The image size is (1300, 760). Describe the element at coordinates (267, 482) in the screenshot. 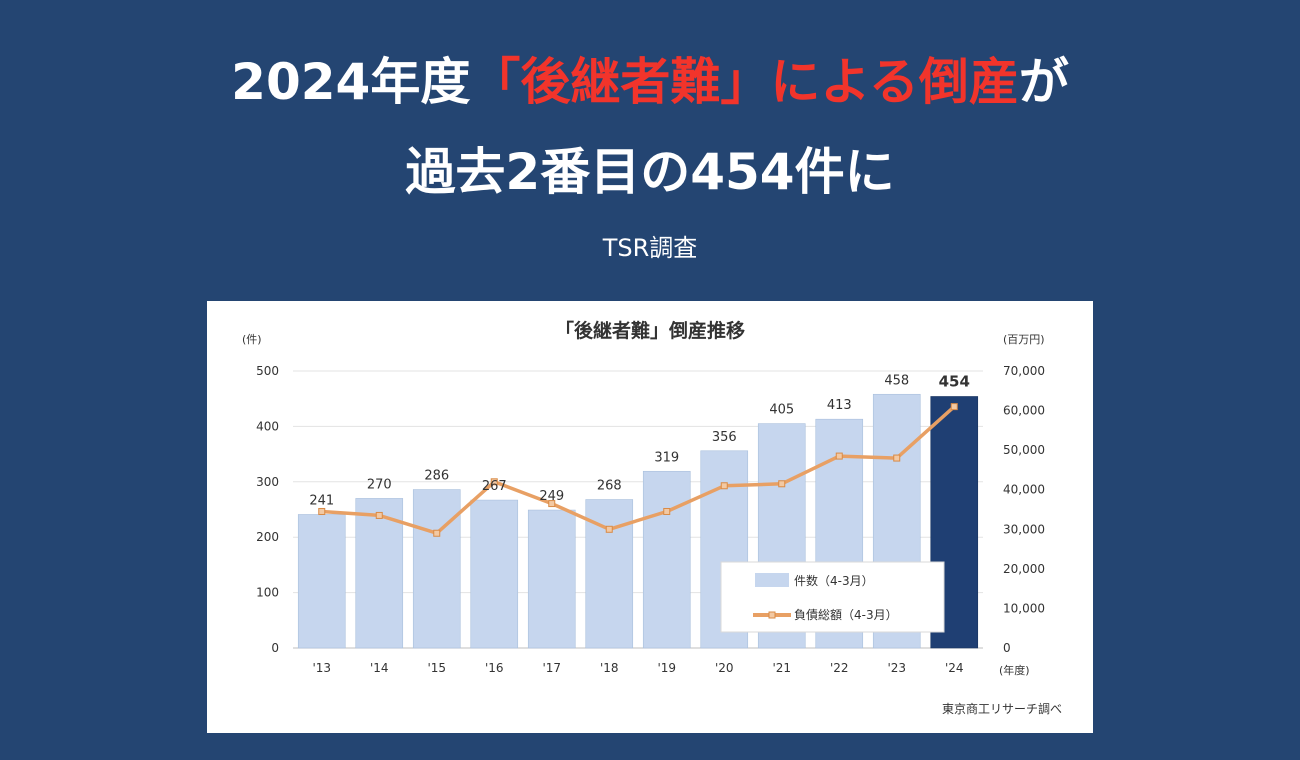

I see `y-left-tick-label: 300` at that location.